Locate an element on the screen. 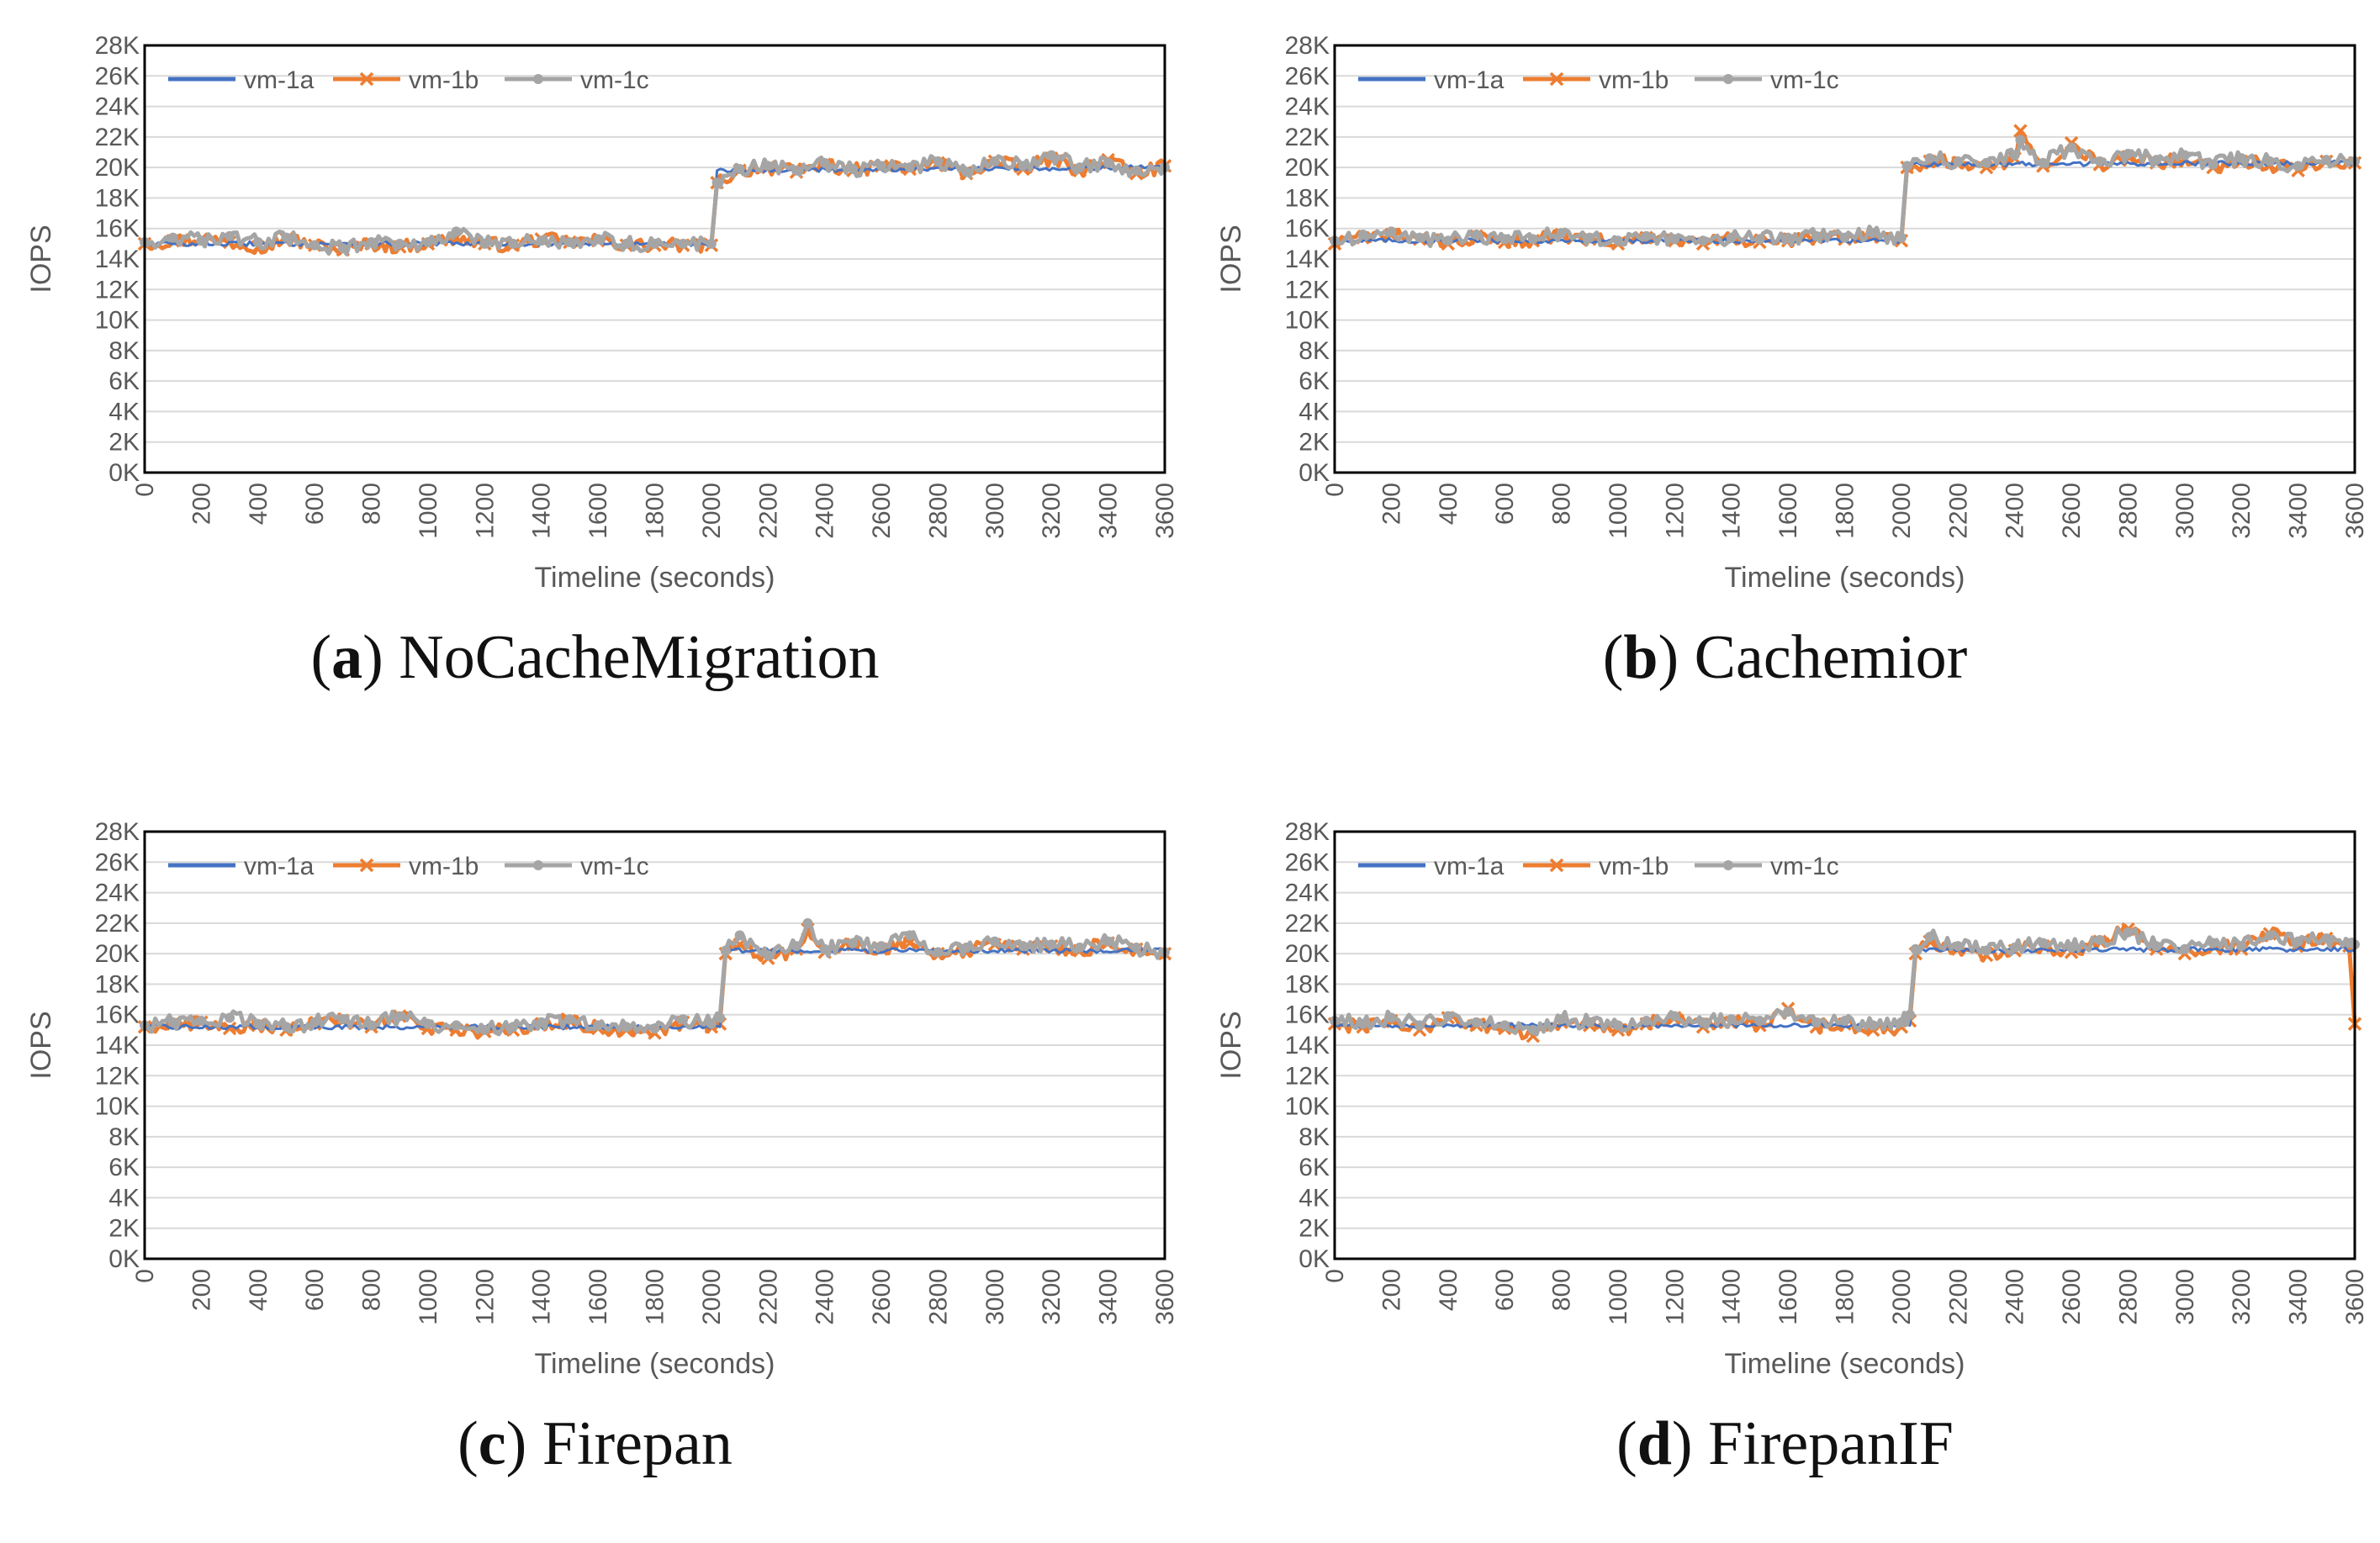  caption-d: (d) FirepanIF is located at coordinates (1785, 1443).